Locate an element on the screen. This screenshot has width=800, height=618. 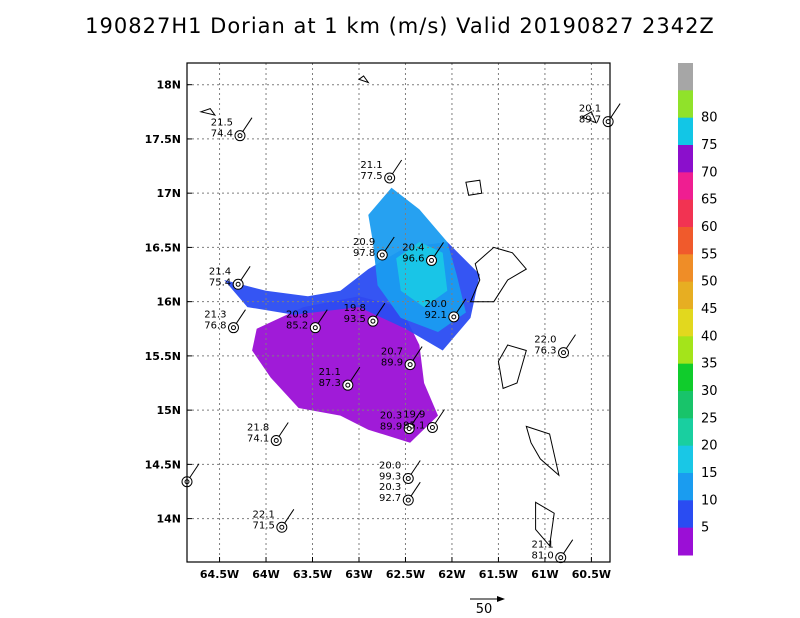
colorbar-label: 30 is located at coordinates (709, 391).